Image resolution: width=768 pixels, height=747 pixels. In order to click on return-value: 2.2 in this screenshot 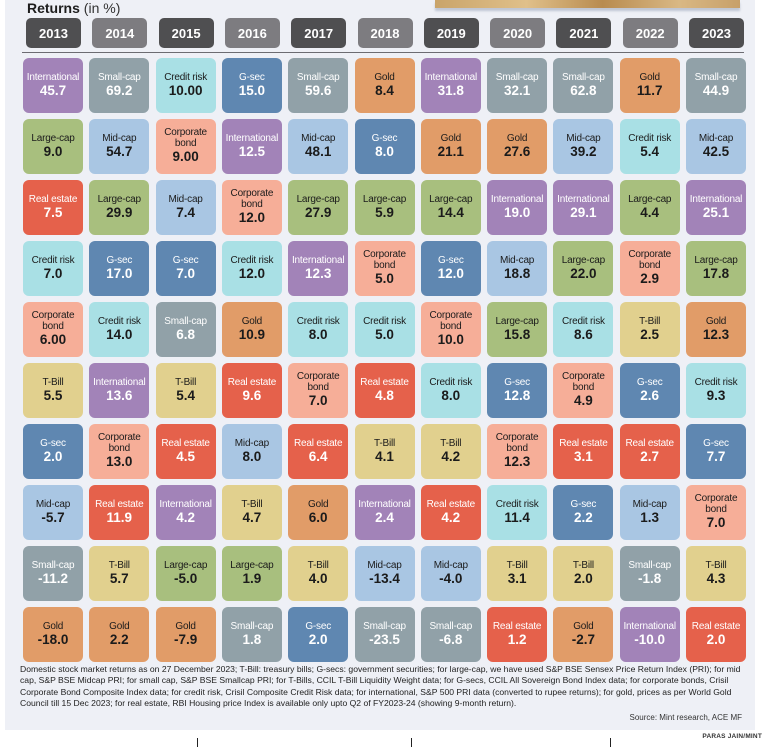, I will do `click(119, 640)`.